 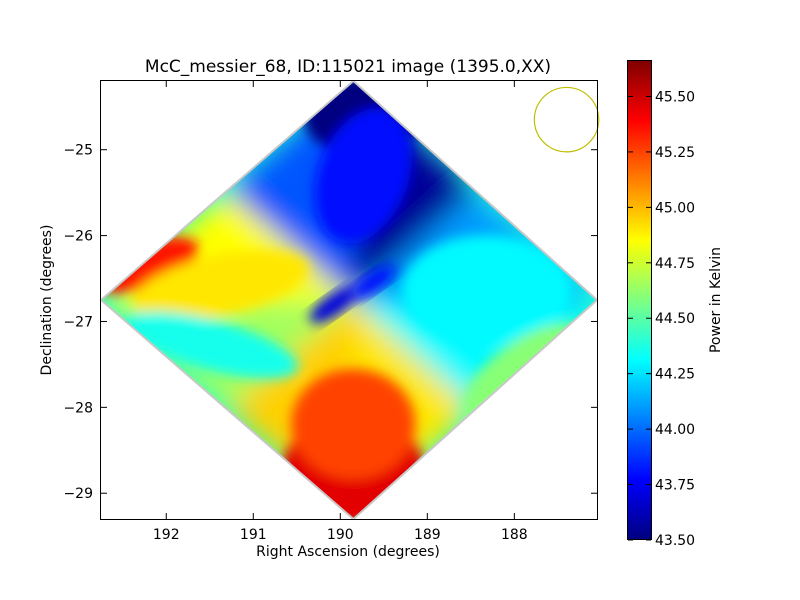 What do you see at coordinates (348, 552) in the screenshot?
I see `x-axis-label: Right Ascension (degrees)` at bounding box center [348, 552].